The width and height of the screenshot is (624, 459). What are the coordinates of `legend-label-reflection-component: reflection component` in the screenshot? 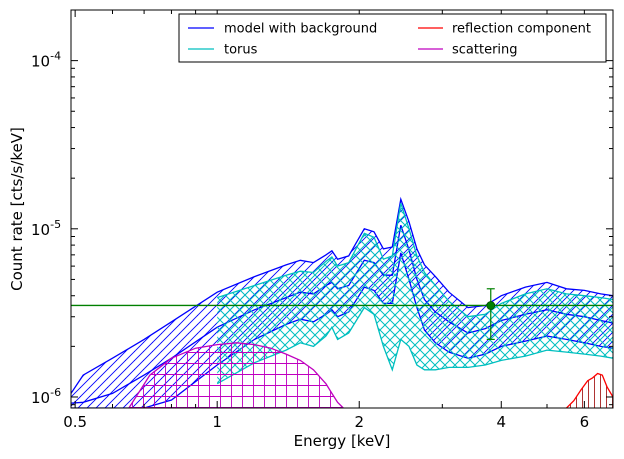 It's located at (521, 29).